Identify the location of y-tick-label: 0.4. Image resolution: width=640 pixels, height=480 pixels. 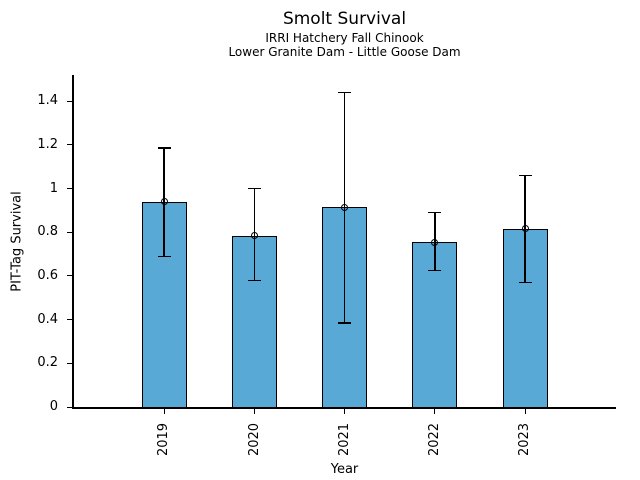
(47, 319).